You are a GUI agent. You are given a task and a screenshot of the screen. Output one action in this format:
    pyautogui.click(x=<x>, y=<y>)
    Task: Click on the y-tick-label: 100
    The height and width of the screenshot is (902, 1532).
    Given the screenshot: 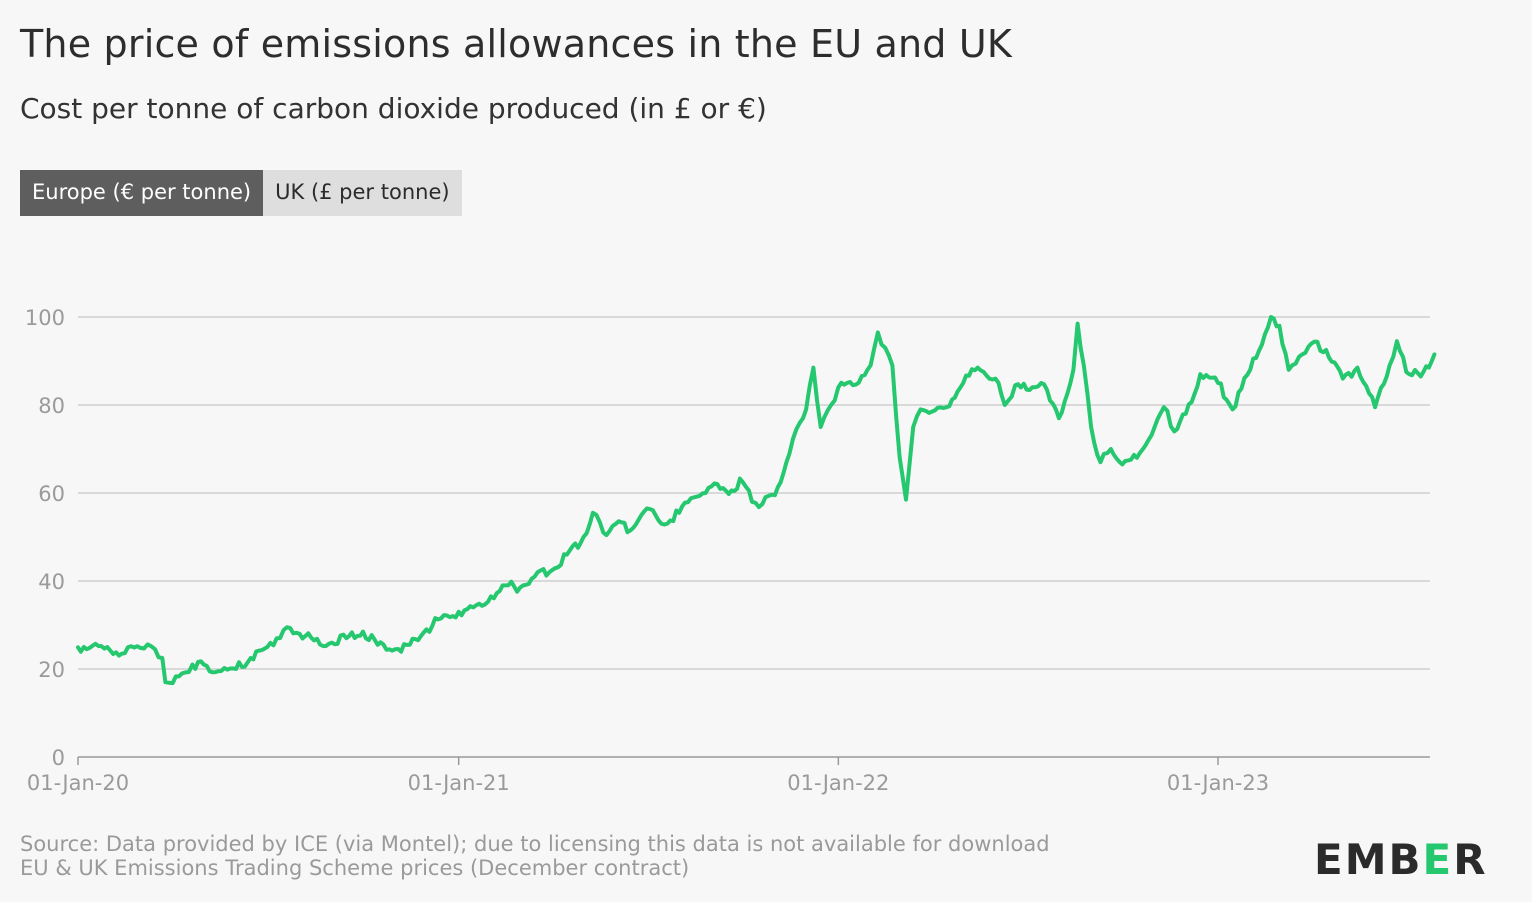 What is the action you would take?
    pyautogui.click(x=45, y=318)
    